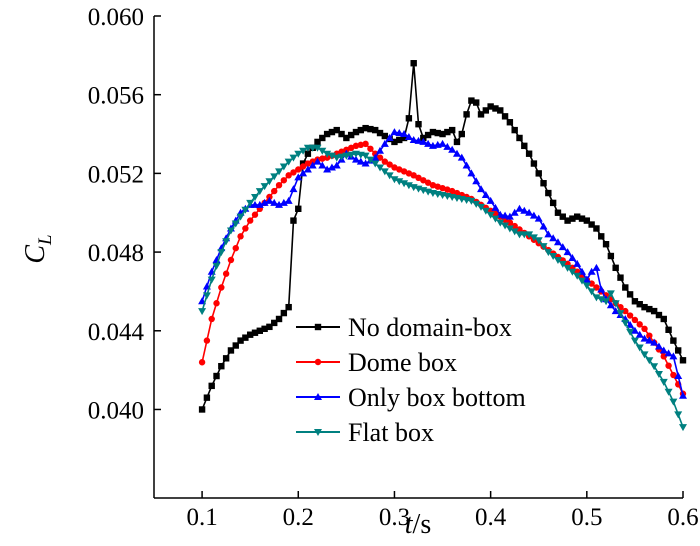 This screenshot has height=546, width=700. Describe the element at coordinates (318, 432) in the screenshot. I see `legend-marker` at that location.